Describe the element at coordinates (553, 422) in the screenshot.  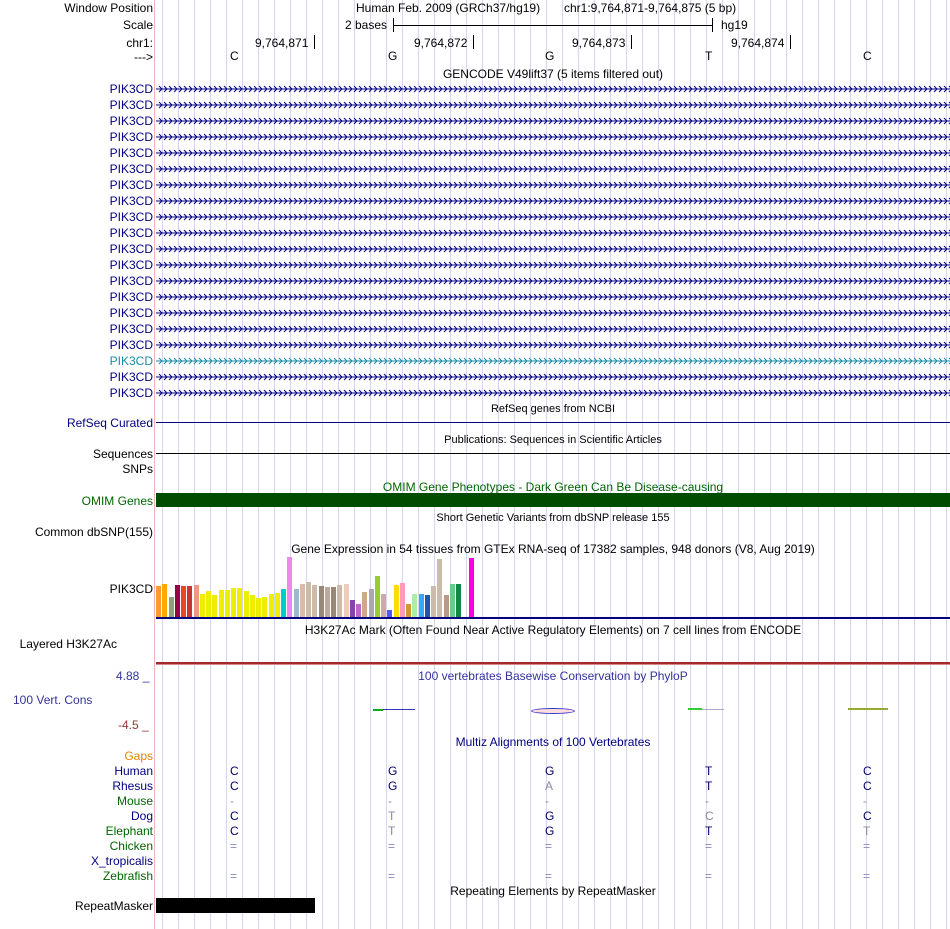
I see `refseq-track-line` at that location.